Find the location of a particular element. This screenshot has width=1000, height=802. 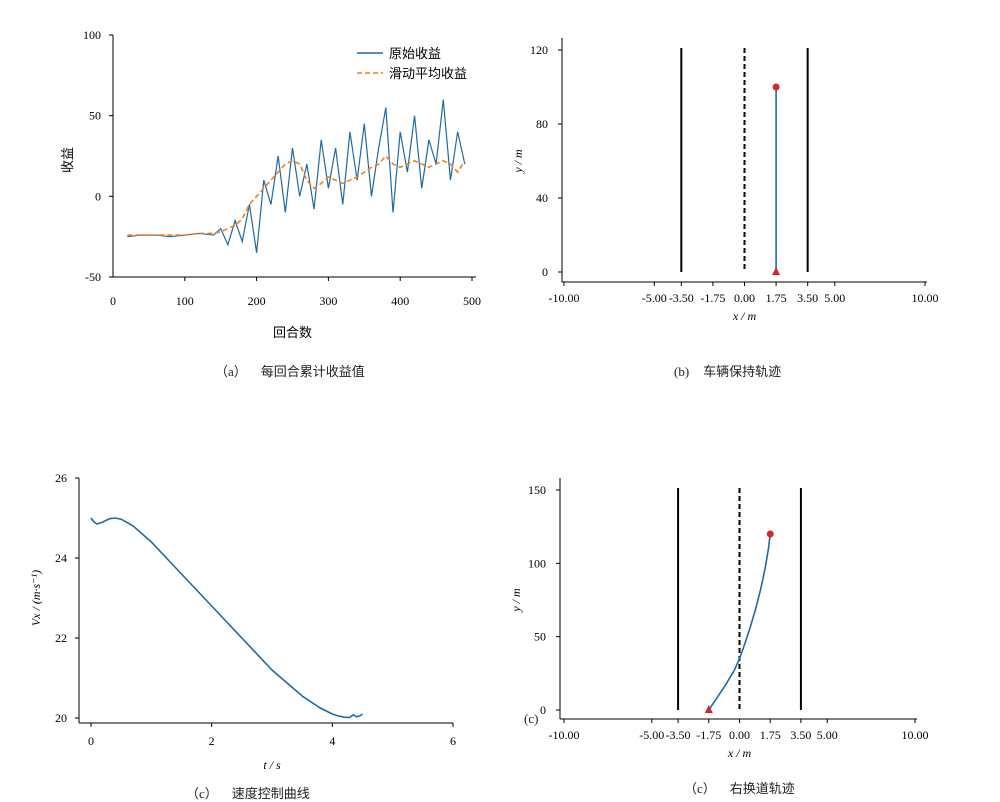

a-x-tick-label: 0 is located at coordinates (113, 301).